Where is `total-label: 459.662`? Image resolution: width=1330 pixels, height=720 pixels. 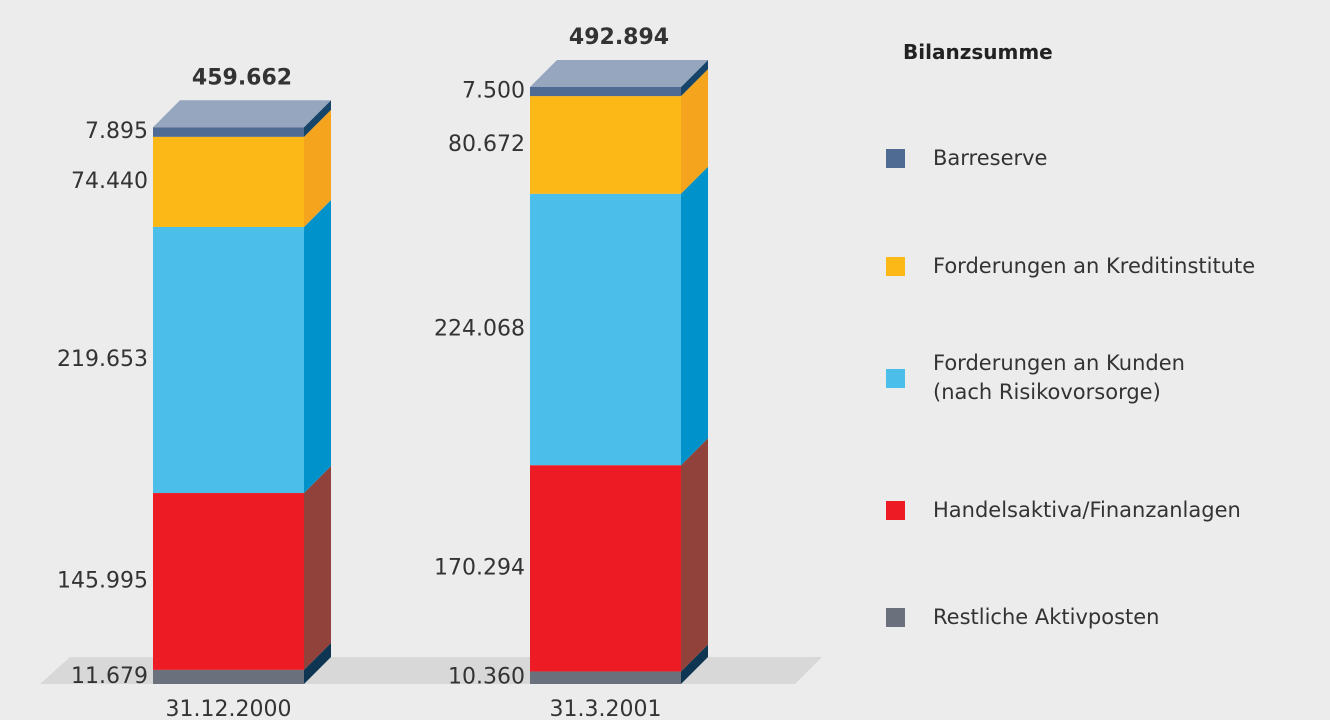
total-label: 459.662 is located at coordinates (242, 77).